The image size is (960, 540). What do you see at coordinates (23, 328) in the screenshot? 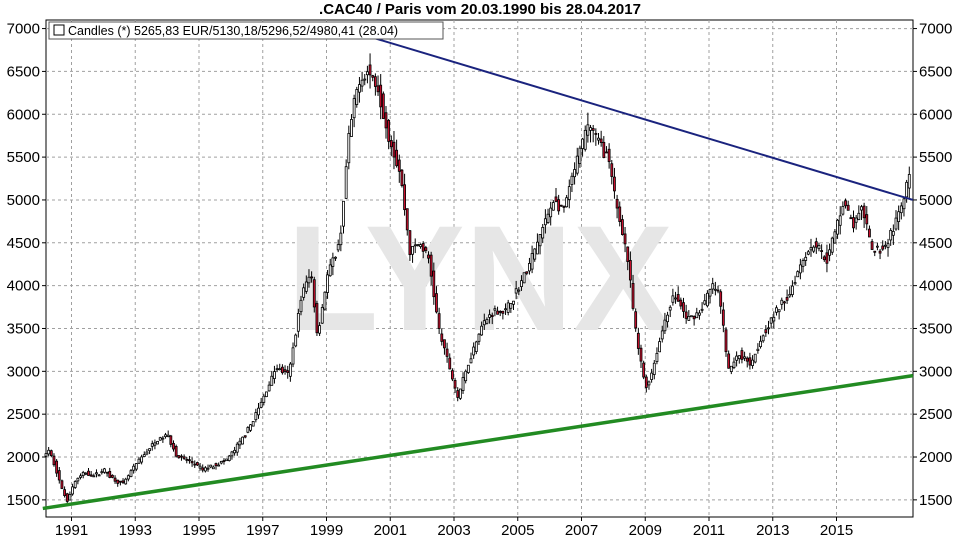
I see `y-tick-label-left: 3500` at bounding box center [23, 328].